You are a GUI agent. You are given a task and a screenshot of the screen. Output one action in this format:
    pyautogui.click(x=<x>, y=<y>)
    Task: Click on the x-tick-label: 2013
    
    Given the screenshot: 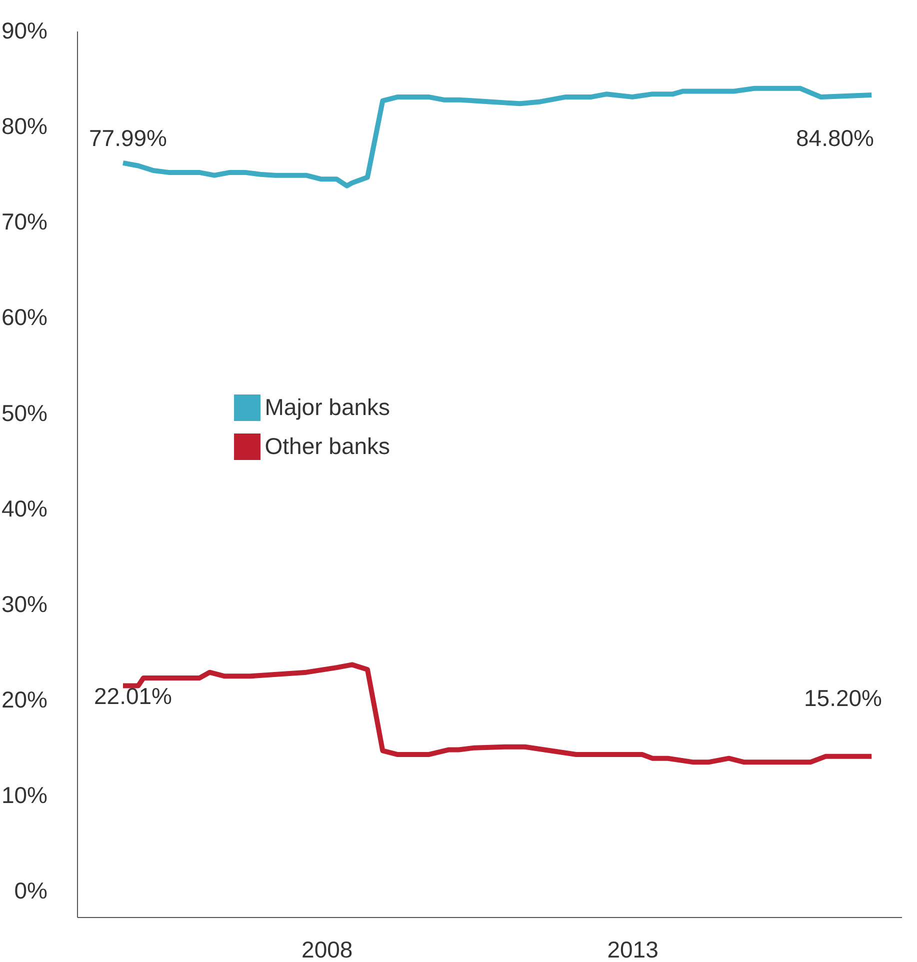 What is the action you would take?
    pyautogui.click(x=632, y=949)
    